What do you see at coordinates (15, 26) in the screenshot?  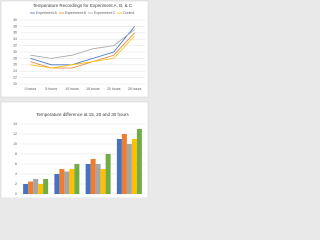 I see `y-tick-label: 38` at bounding box center [15, 26].